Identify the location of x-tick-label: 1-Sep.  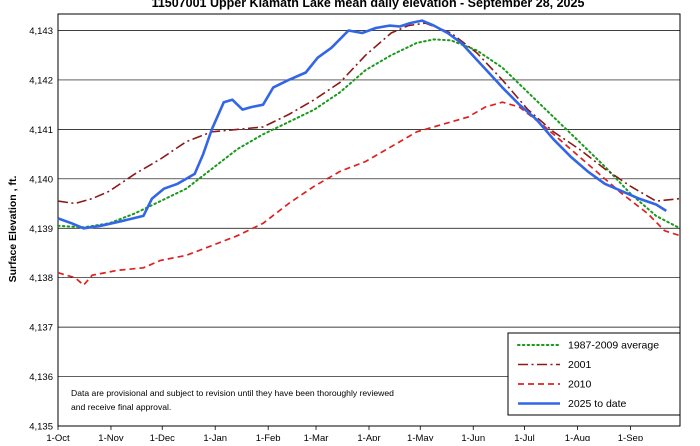
(630, 437).